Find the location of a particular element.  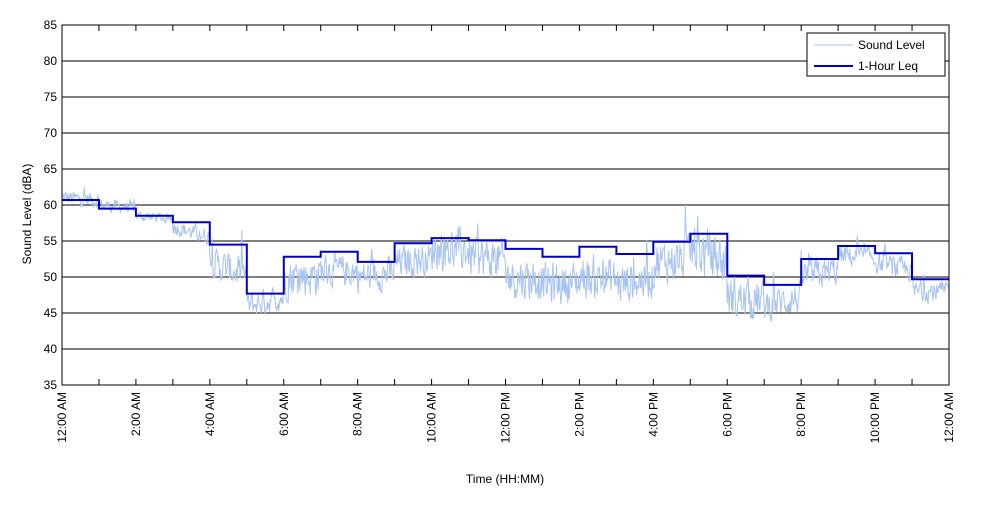

y-tick-label-35: 35 is located at coordinates (51, 385).